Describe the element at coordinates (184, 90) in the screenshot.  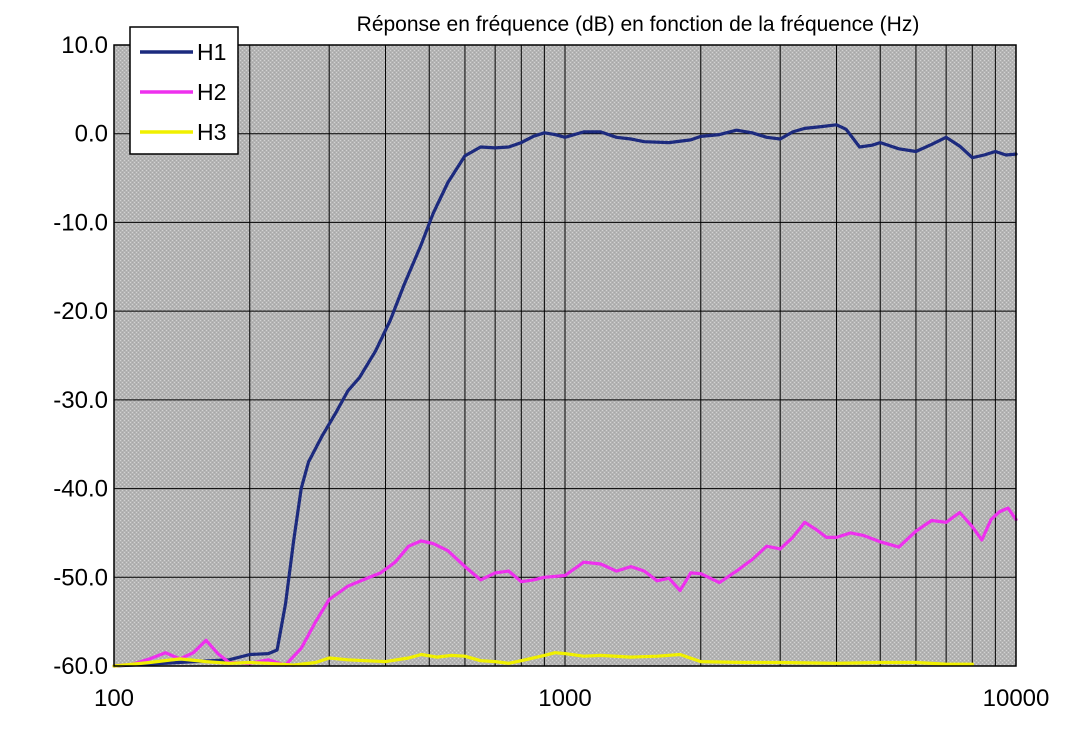
I see `legend: H1 H2 H3` at that location.